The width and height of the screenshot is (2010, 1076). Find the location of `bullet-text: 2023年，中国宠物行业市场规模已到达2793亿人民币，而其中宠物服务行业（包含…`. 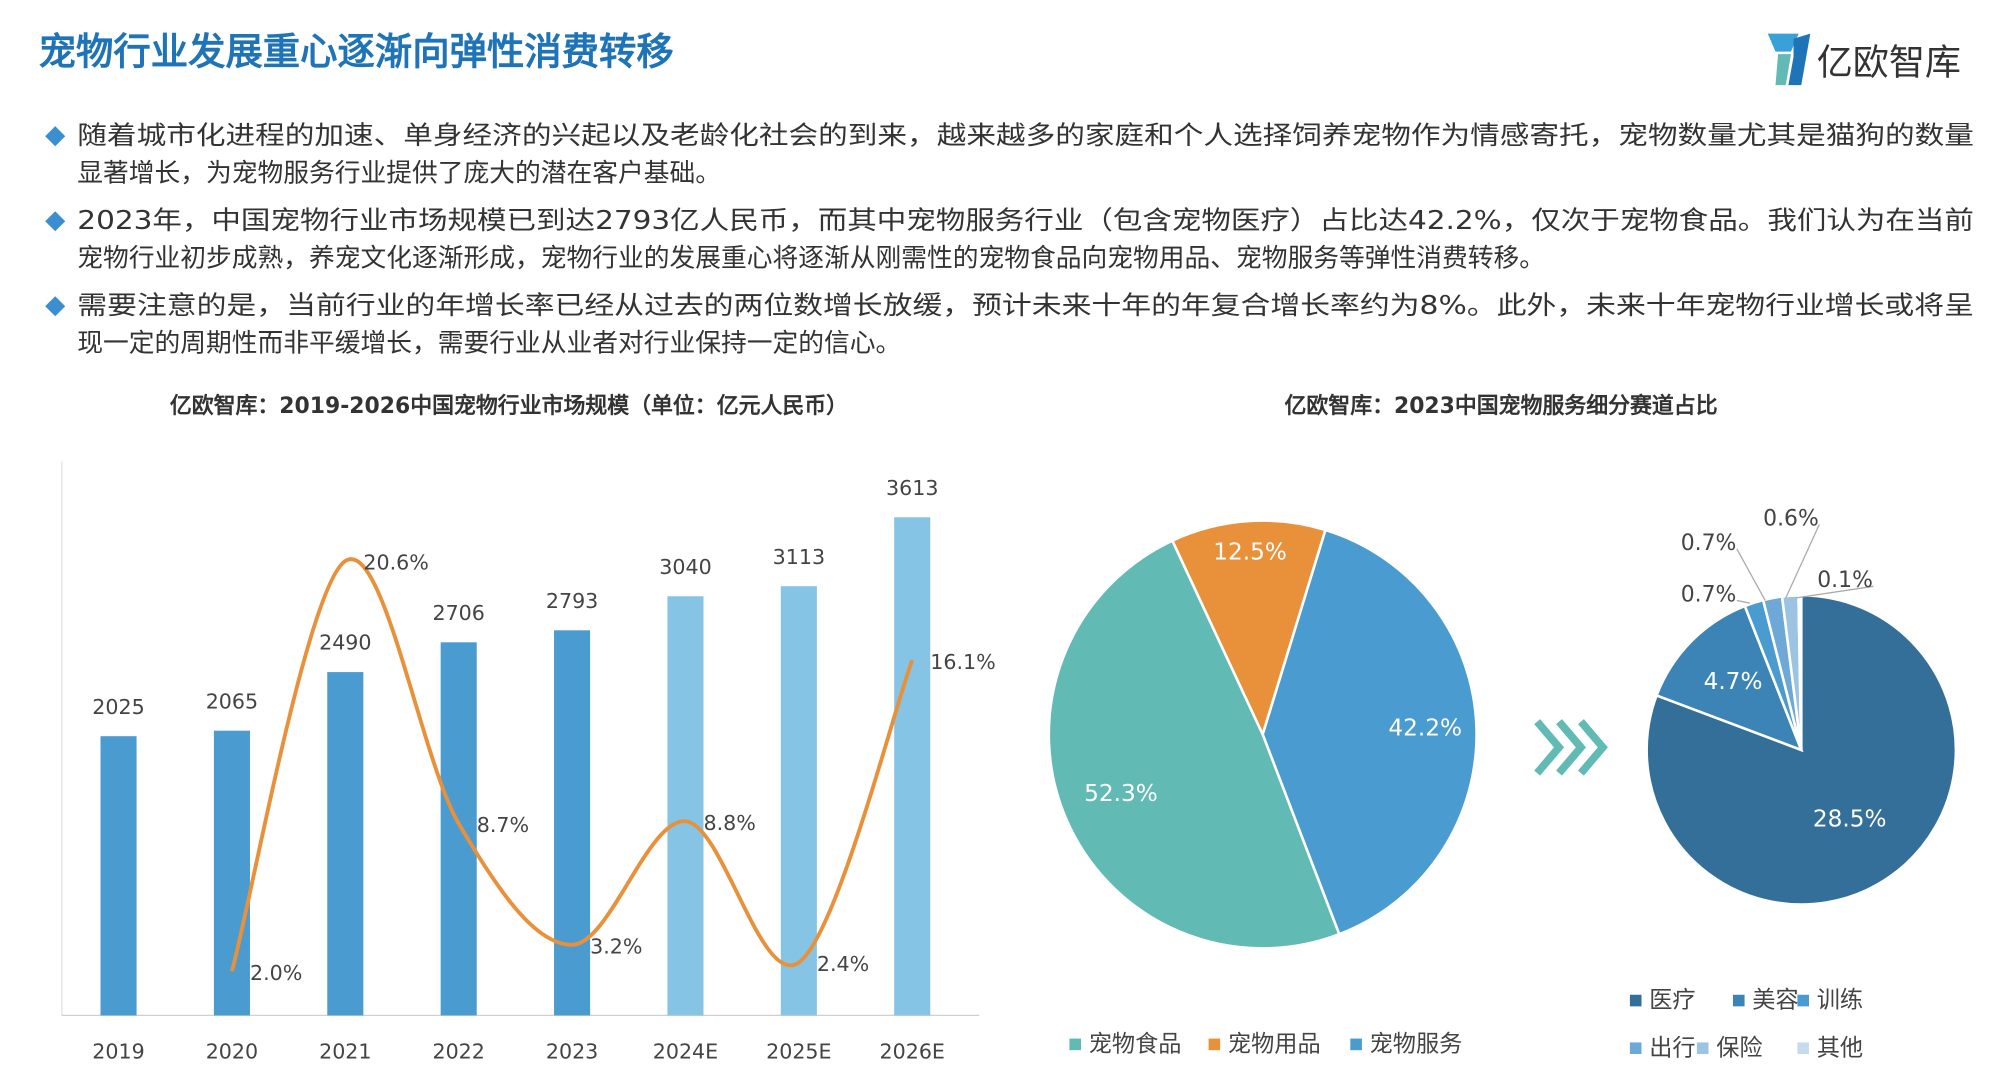

bullet-text: 2023年，中国宠物行业市场规模已到达2793亿人民币，而其中宠物服务行业（包含… is located at coordinates (1025, 221).